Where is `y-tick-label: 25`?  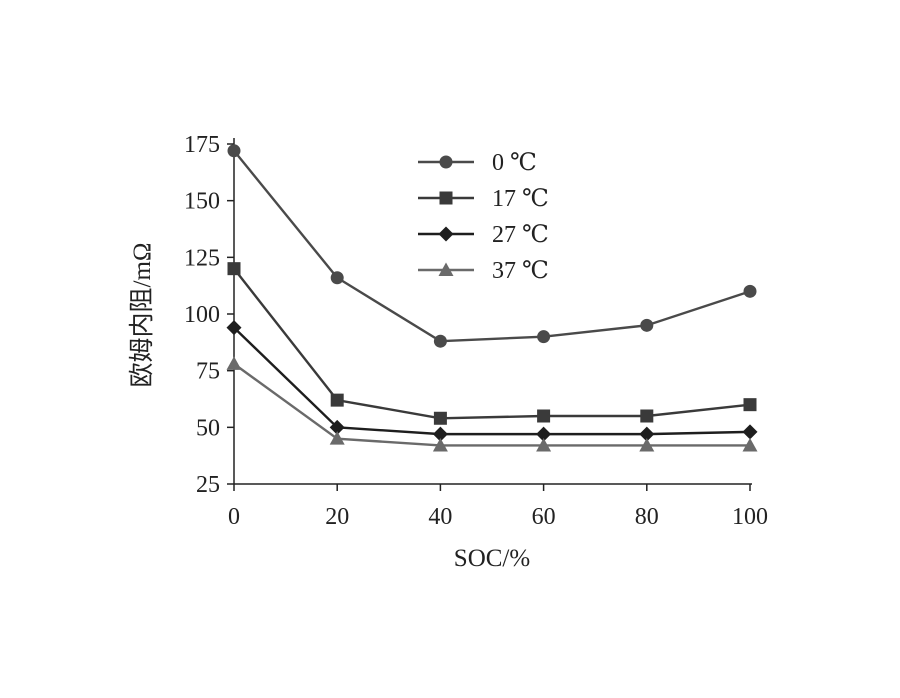 y-tick-label: 25 is located at coordinates (208, 485).